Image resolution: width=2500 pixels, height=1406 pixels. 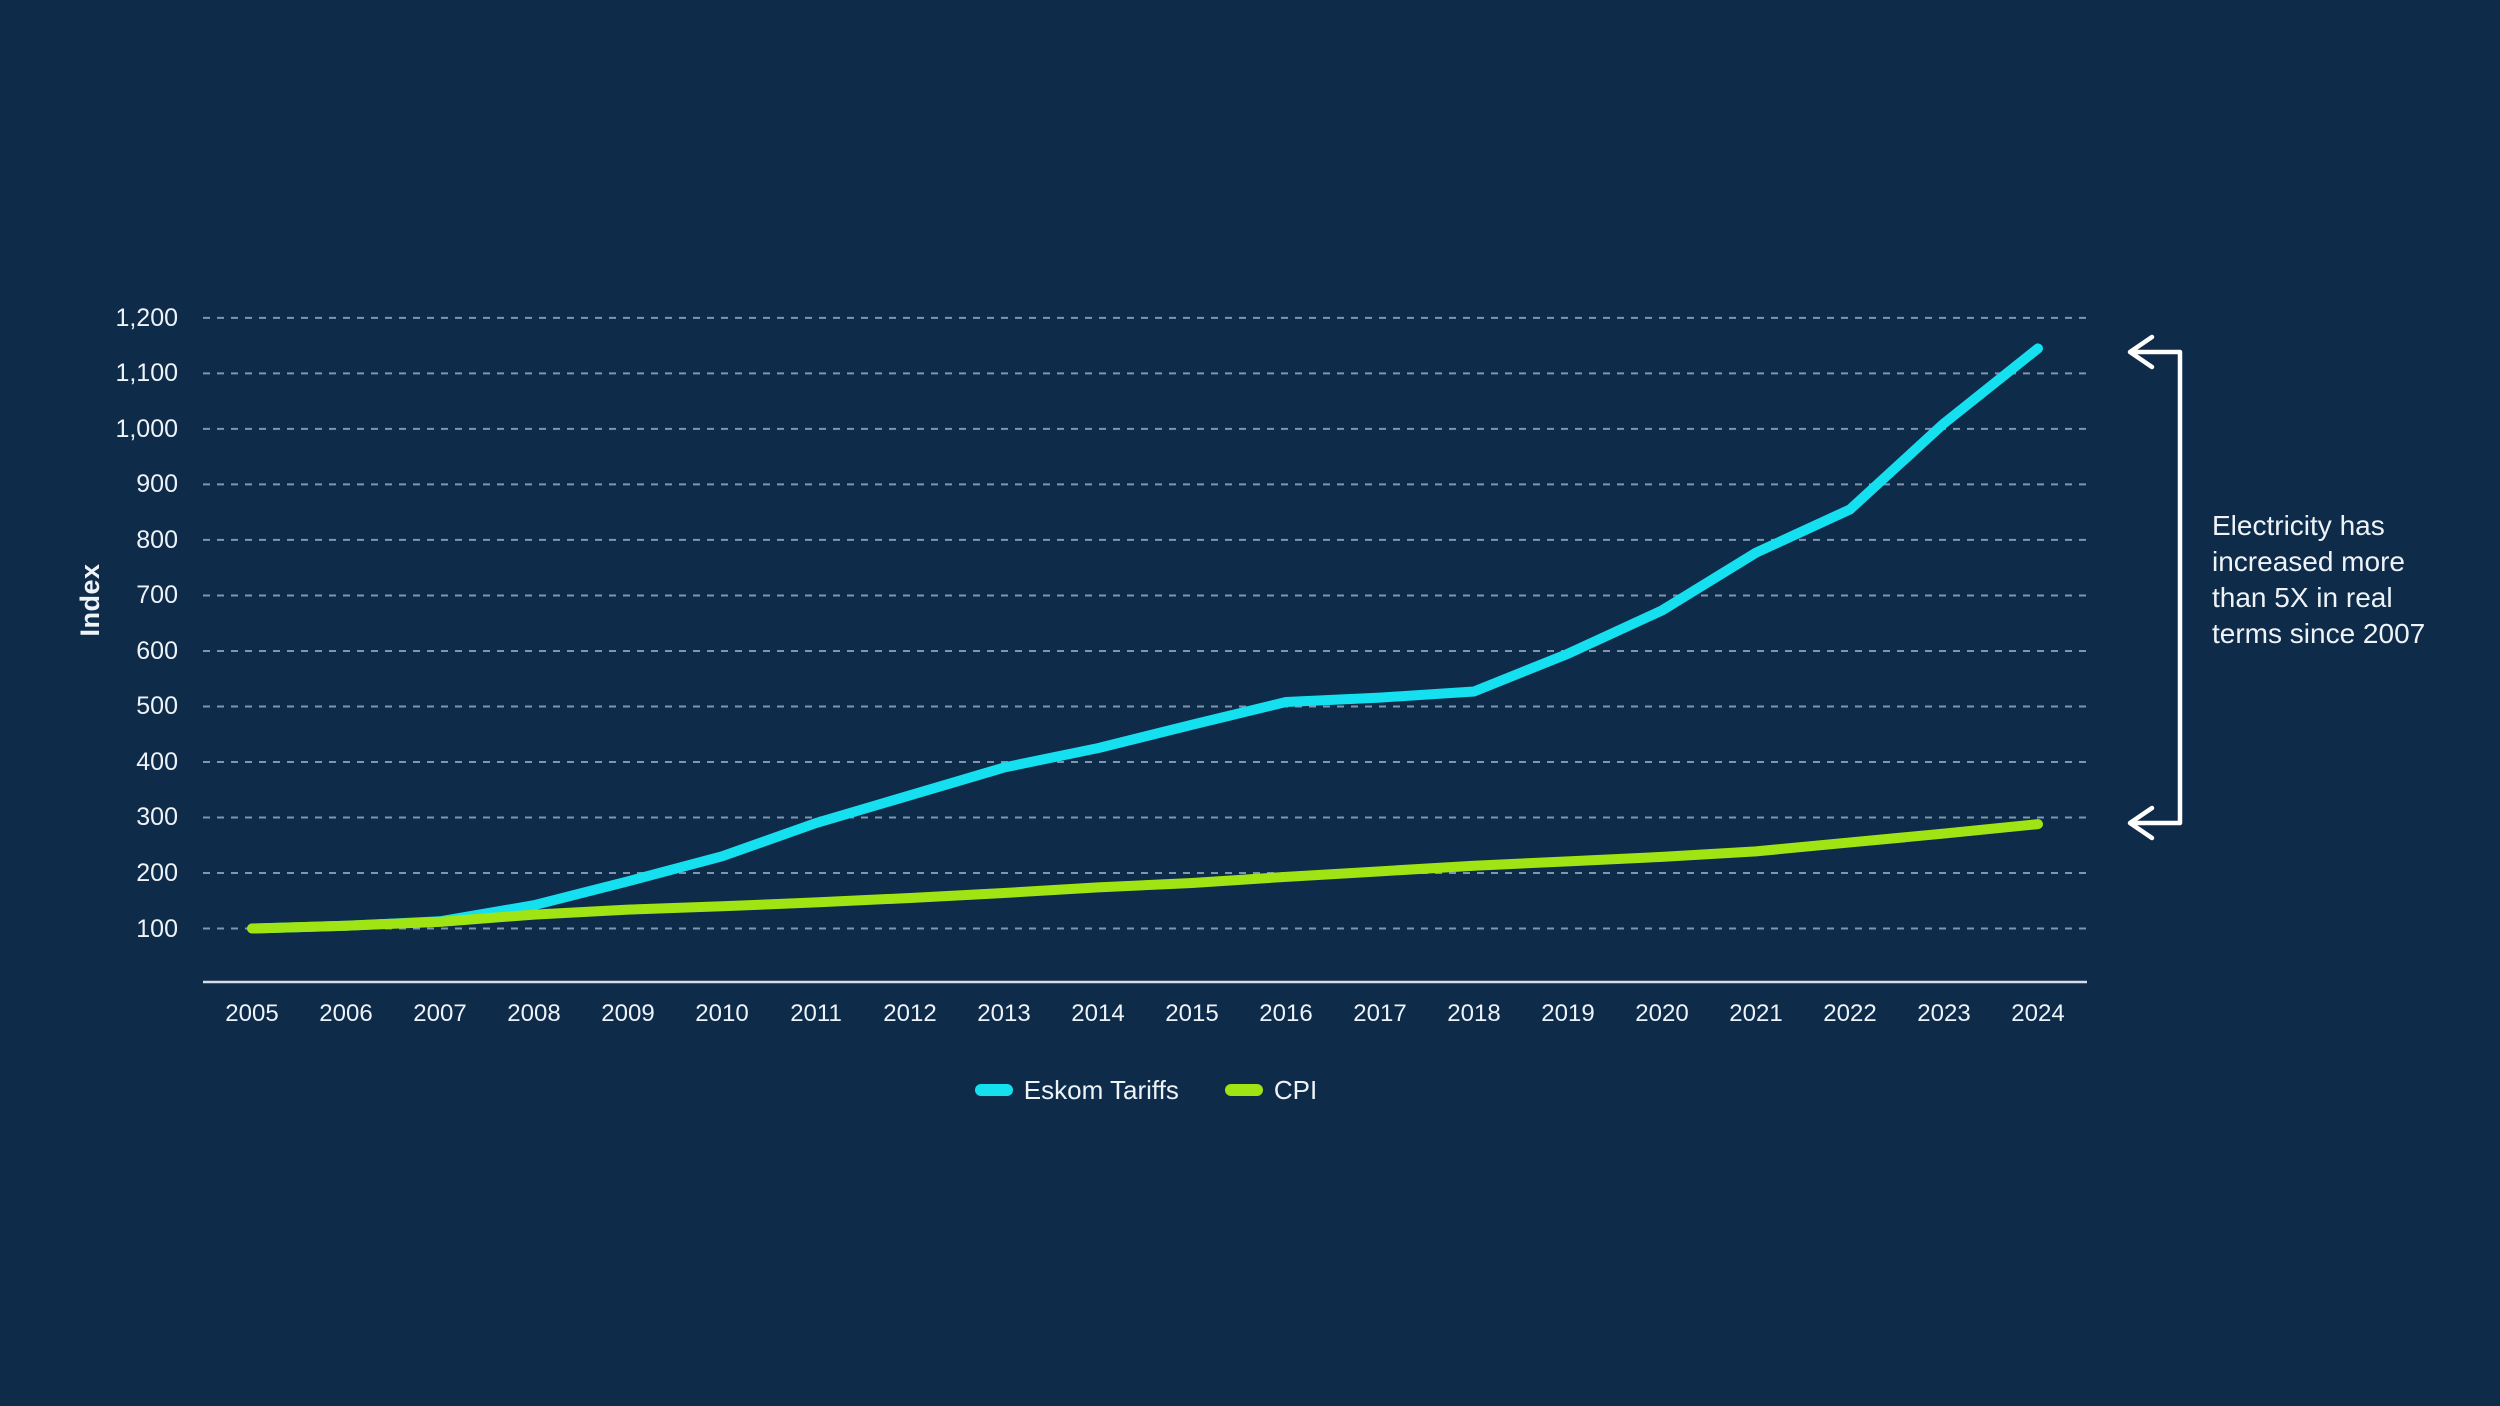 What do you see at coordinates (146, 428) in the screenshot?
I see `y-tick-label: 1,000` at bounding box center [146, 428].